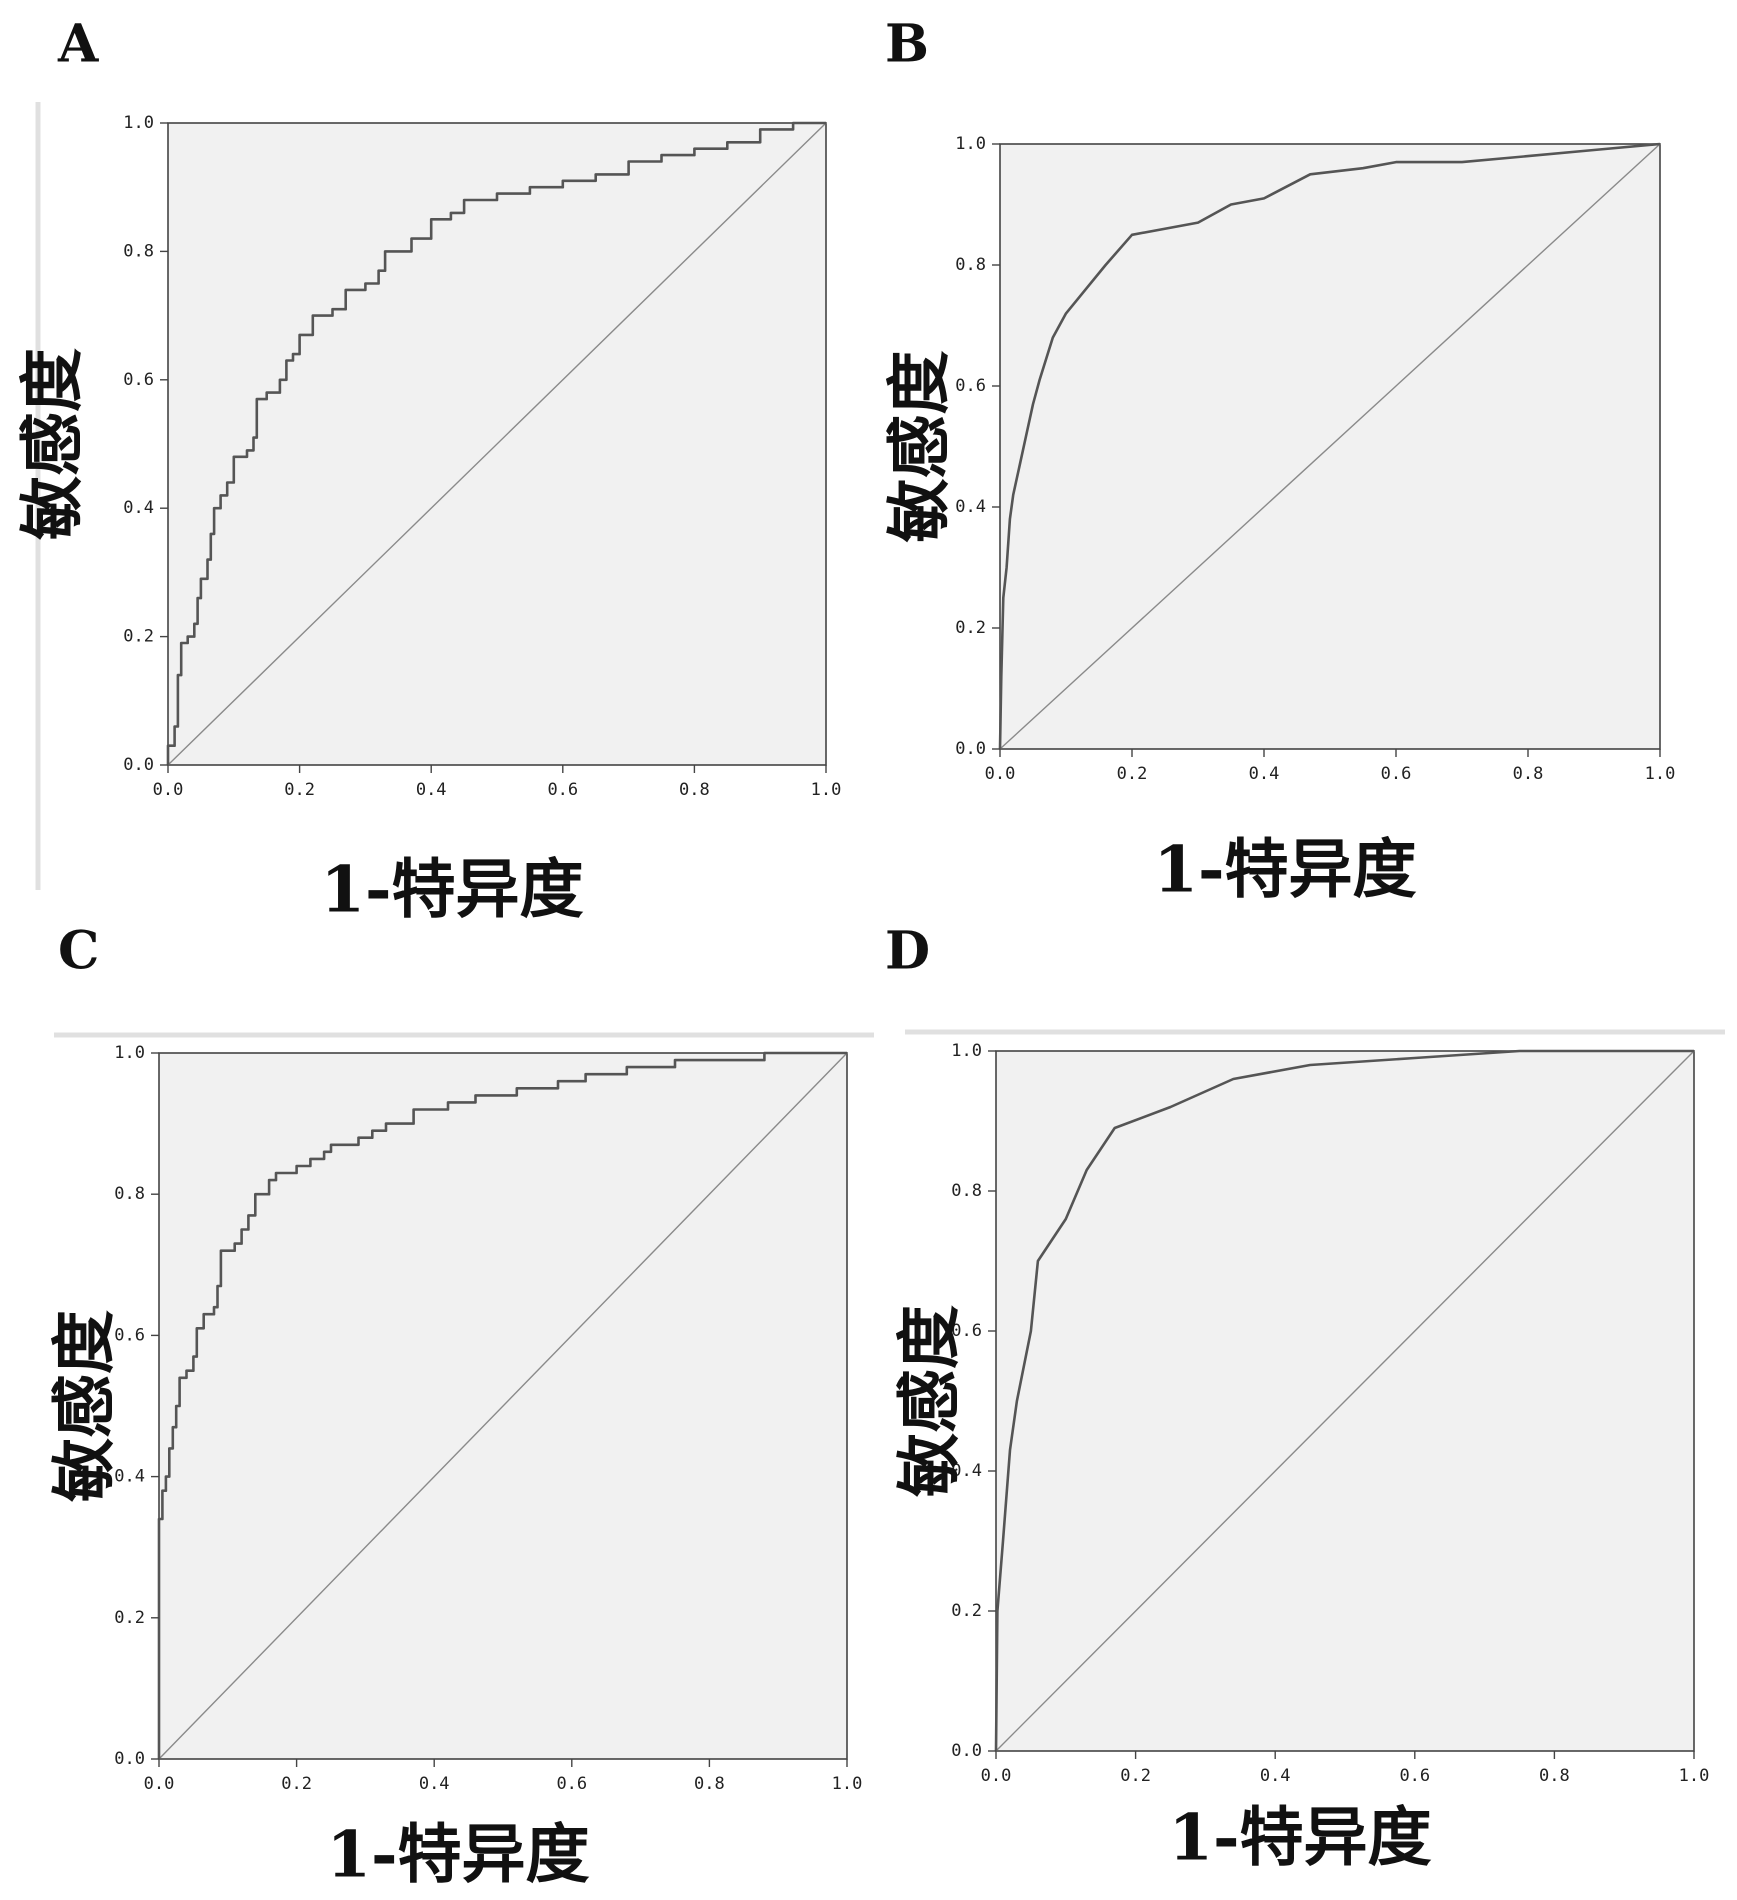 This screenshot has height=1900, width=1737. What do you see at coordinates (1000, 774) in the screenshot?
I see `x-tick-label-b: 0.0` at bounding box center [1000, 774].